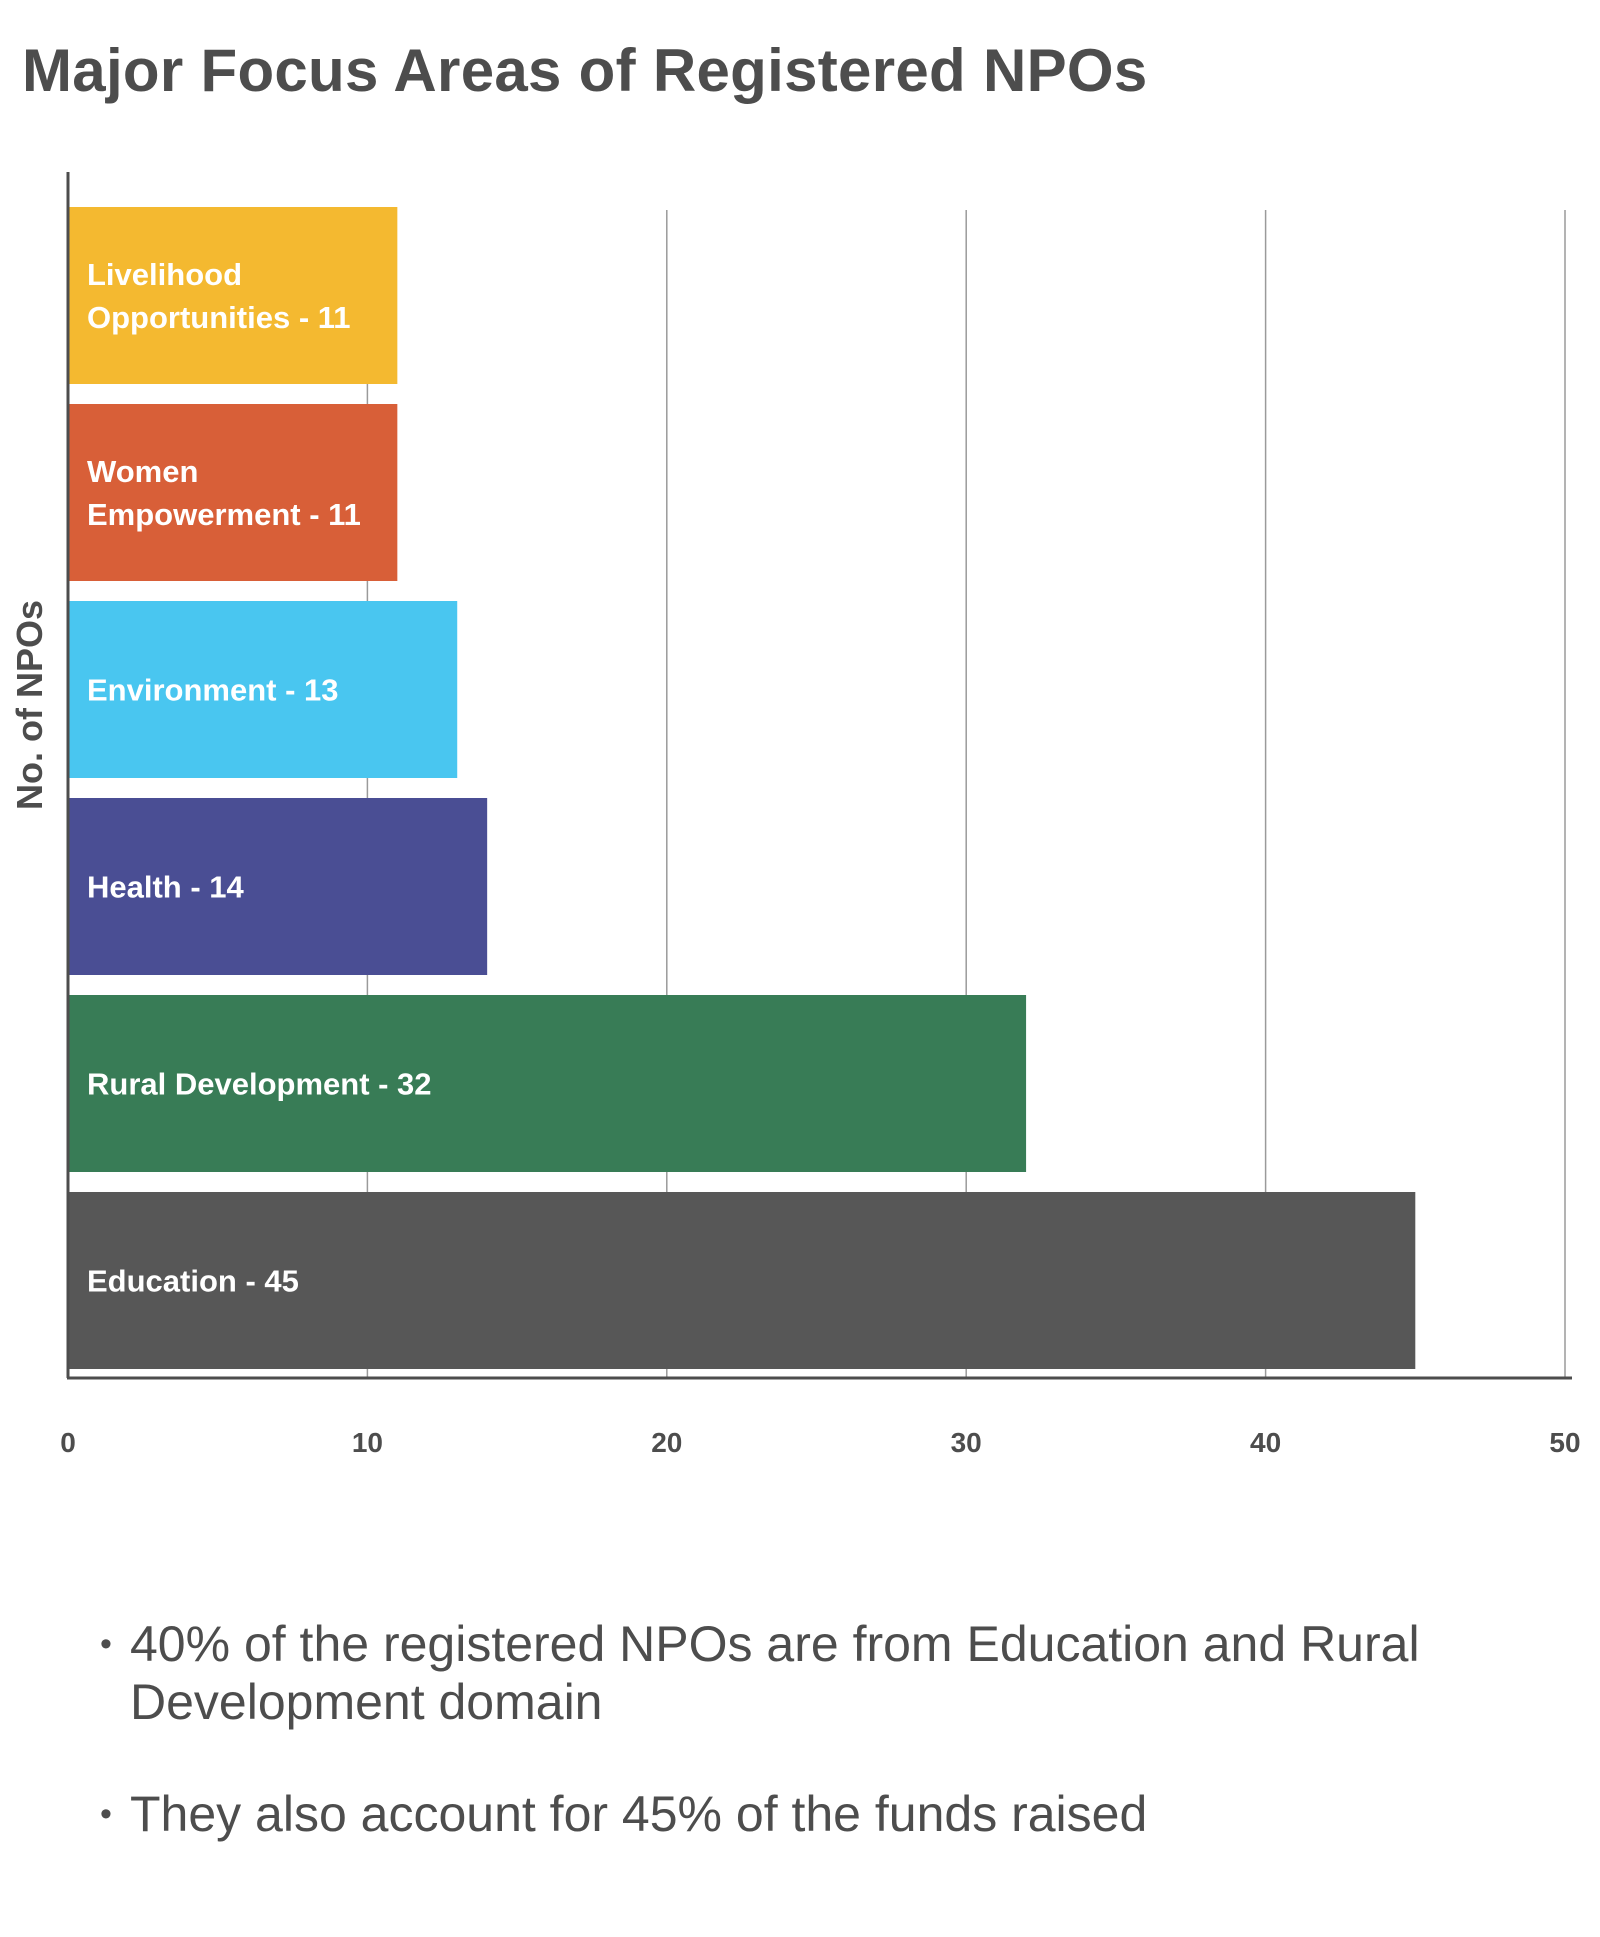 This screenshot has width=1600, height=1937. I want to click on x-tick-label: 30, so click(966, 1442).